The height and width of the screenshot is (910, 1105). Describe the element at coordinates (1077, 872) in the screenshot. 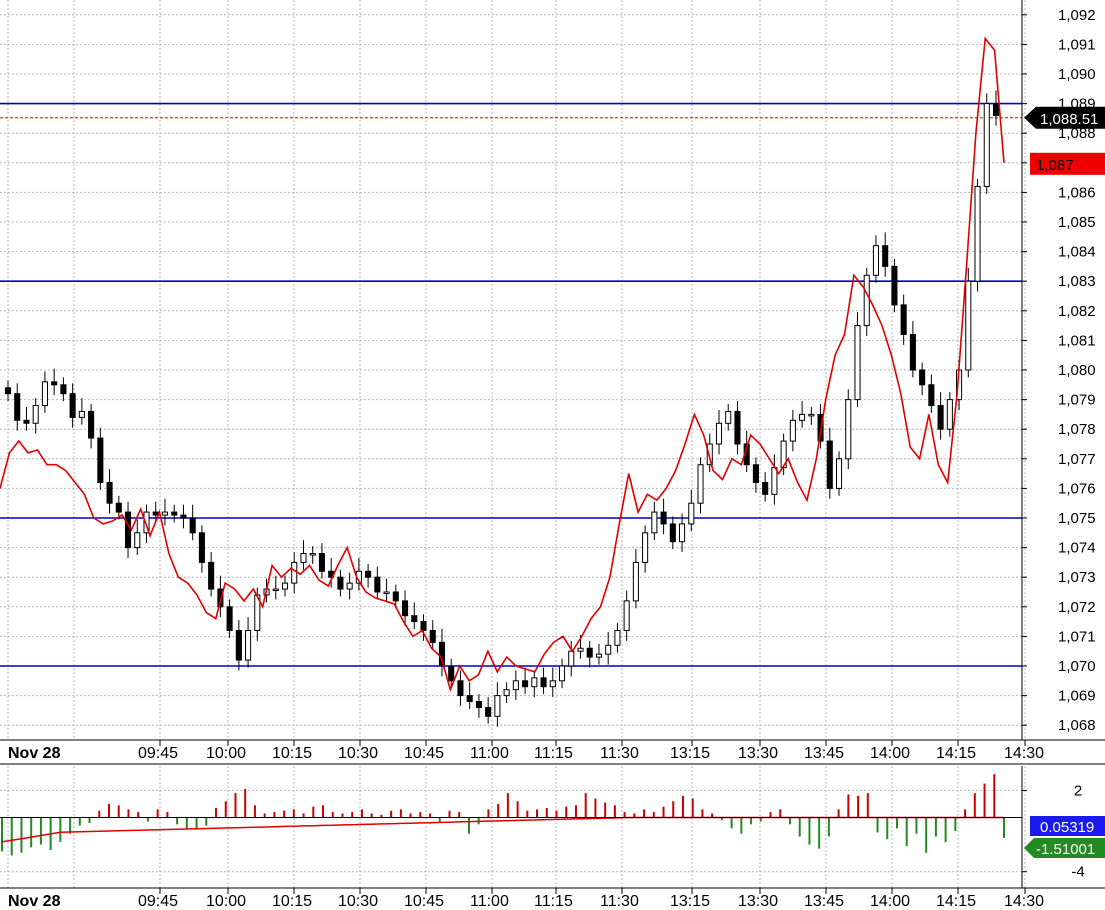

I see `indicator-tick-label: -4` at that location.